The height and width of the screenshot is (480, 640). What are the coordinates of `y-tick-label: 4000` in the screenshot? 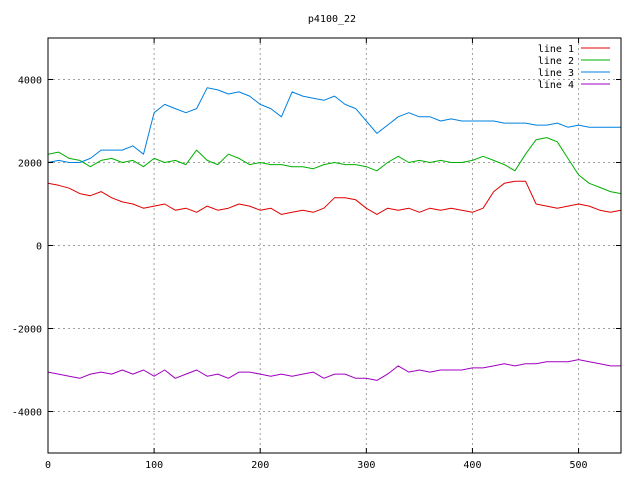 It's located at (30, 81).